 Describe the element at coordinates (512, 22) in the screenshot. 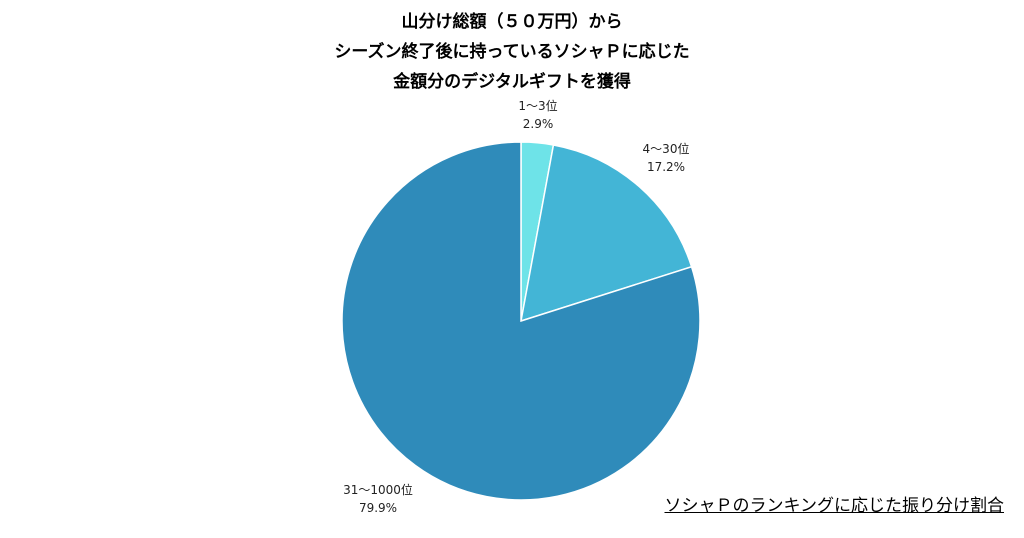

I see `chart-title-line-1: 山分け総額（５０万円）から` at that location.